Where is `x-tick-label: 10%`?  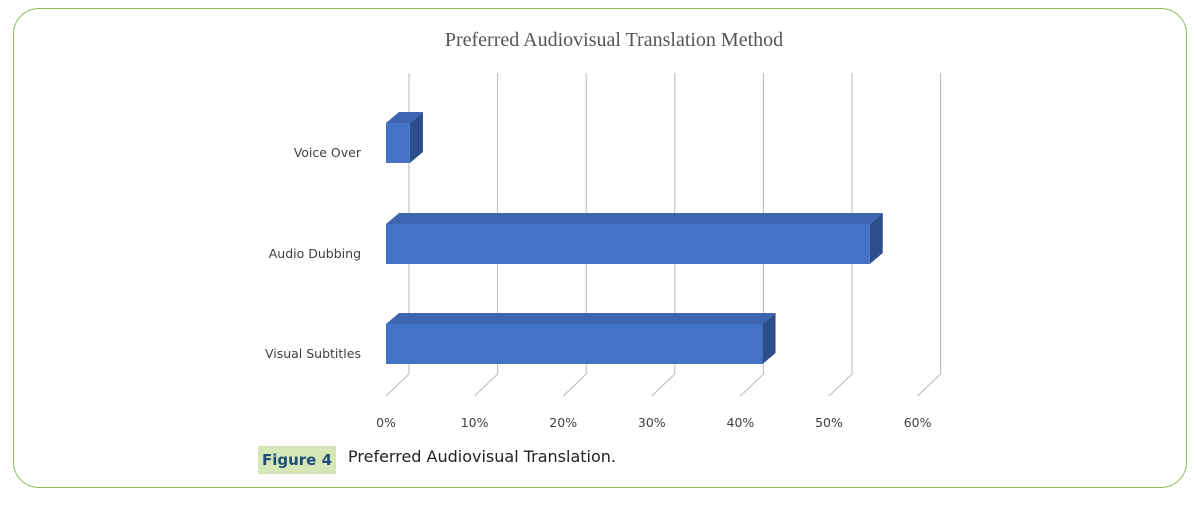 x-tick-label: 10% is located at coordinates (475, 422).